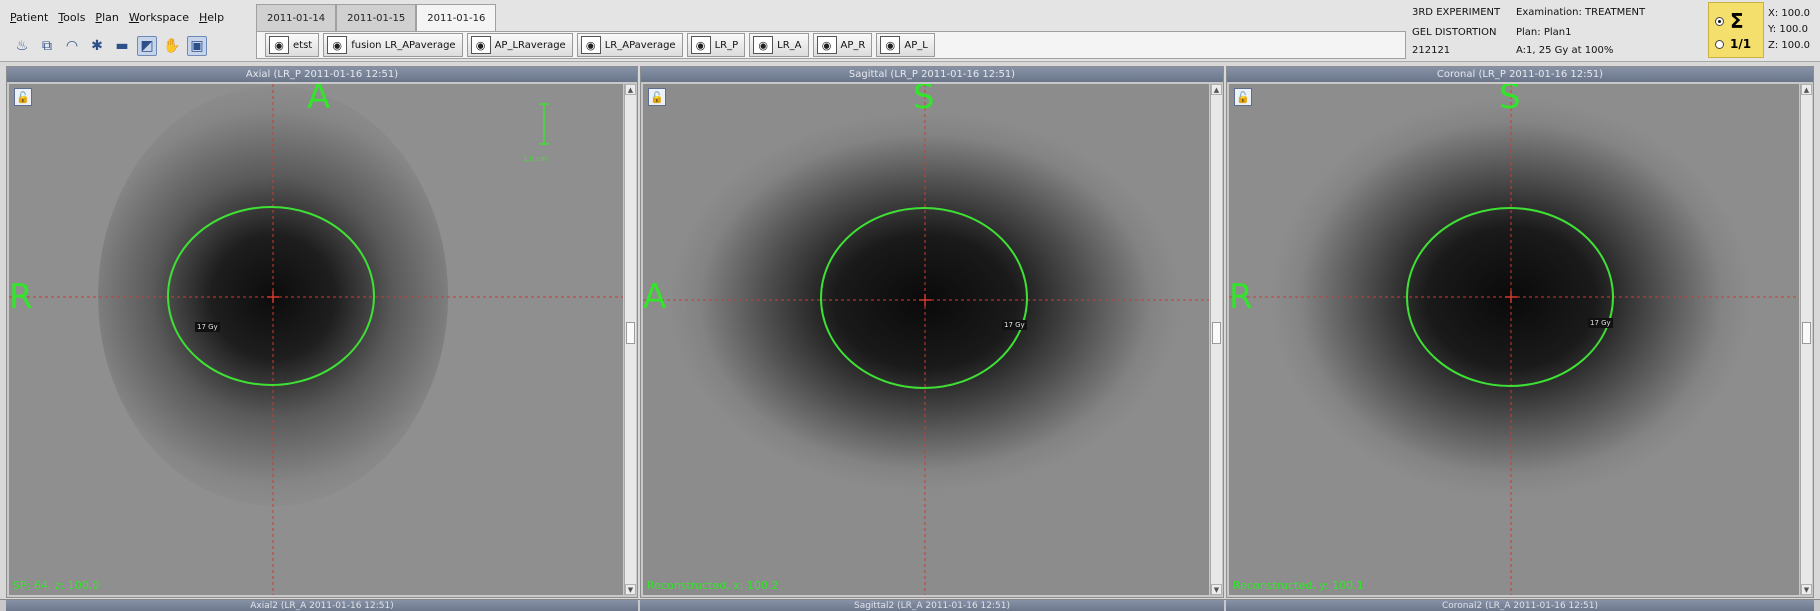 This screenshot has width=1820, height=611. Describe the element at coordinates (789, 45) in the screenshot. I see `dose-set-label: LR_A` at that location.